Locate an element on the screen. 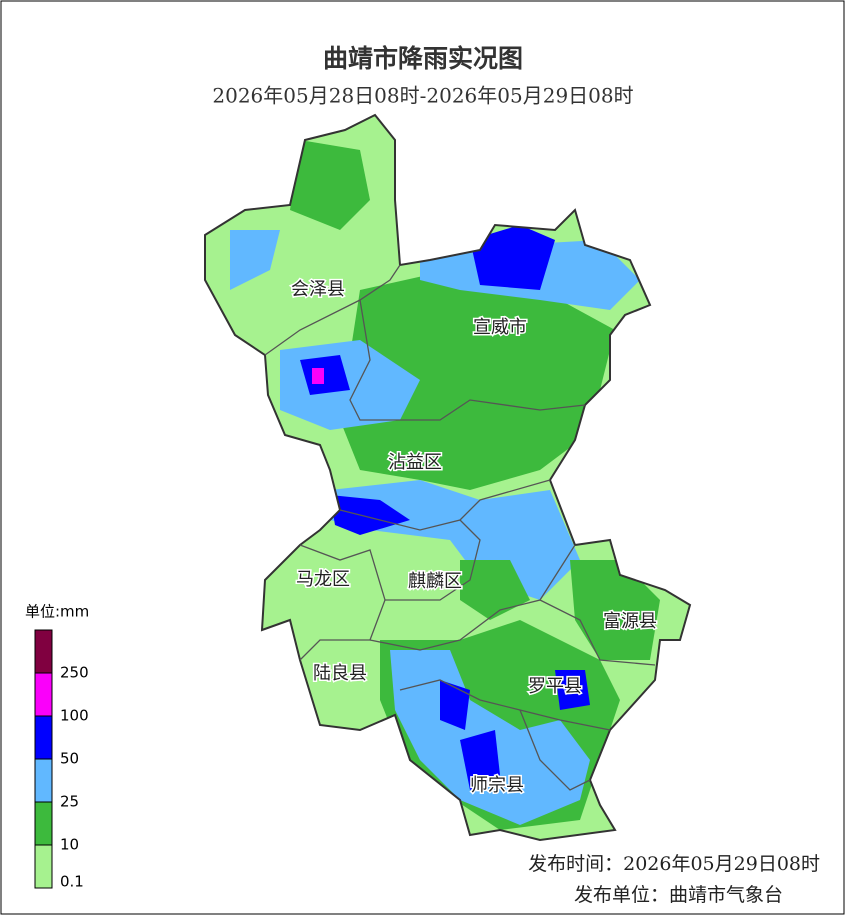 The width and height of the screenshot is (845, 915). issue-time: 发布时间：2026年05月29日08时 is located at coordinates (674, 864).